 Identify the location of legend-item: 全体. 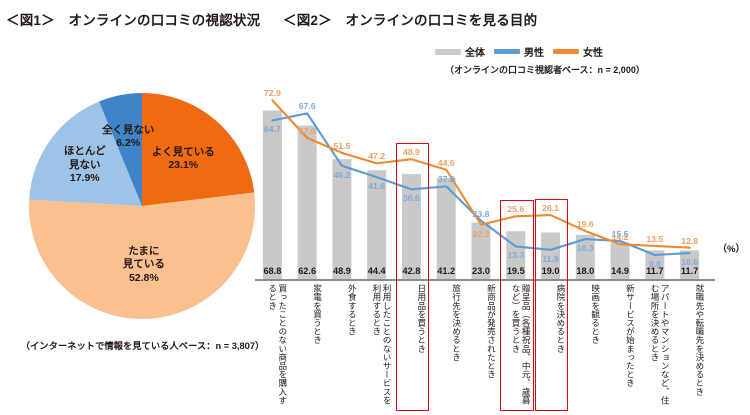
(460, 51).